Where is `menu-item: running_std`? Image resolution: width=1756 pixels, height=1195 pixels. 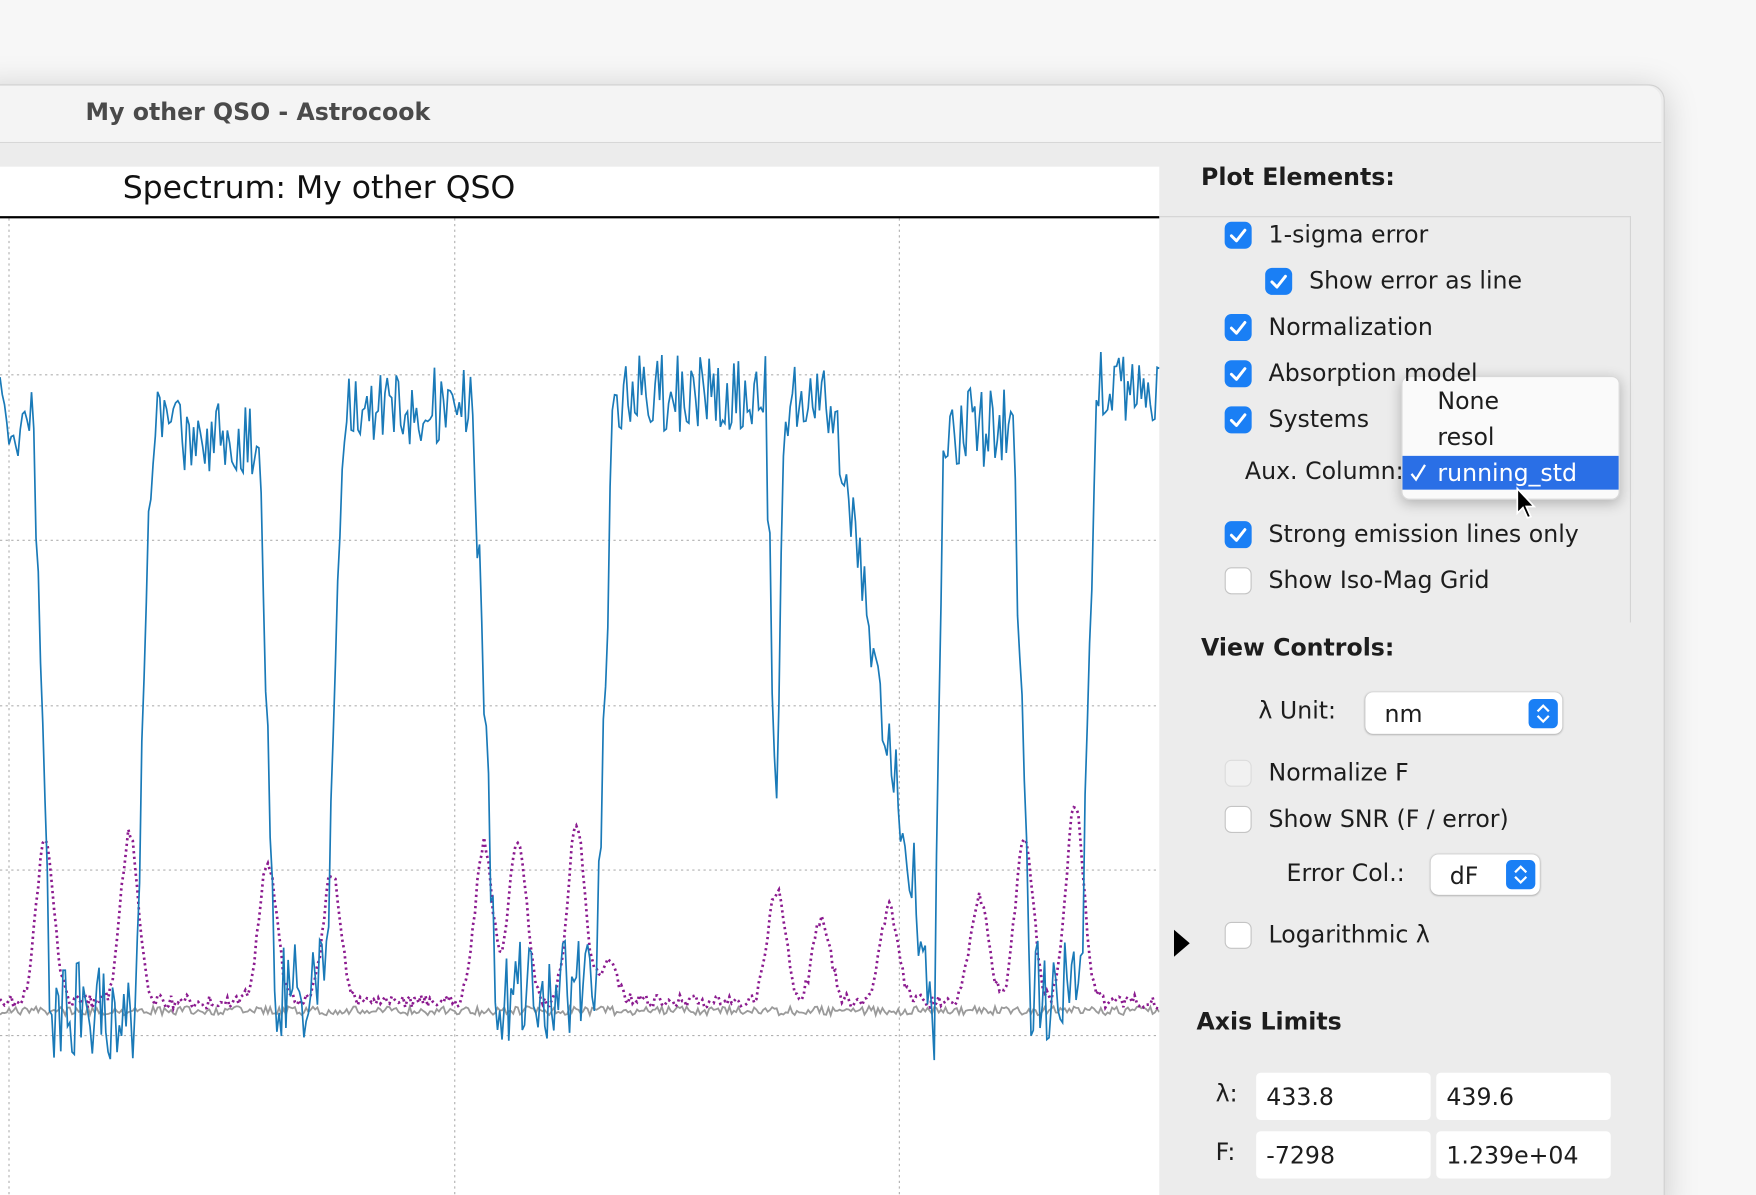 menu-item: running_std is located at coordinates (1510, 472).